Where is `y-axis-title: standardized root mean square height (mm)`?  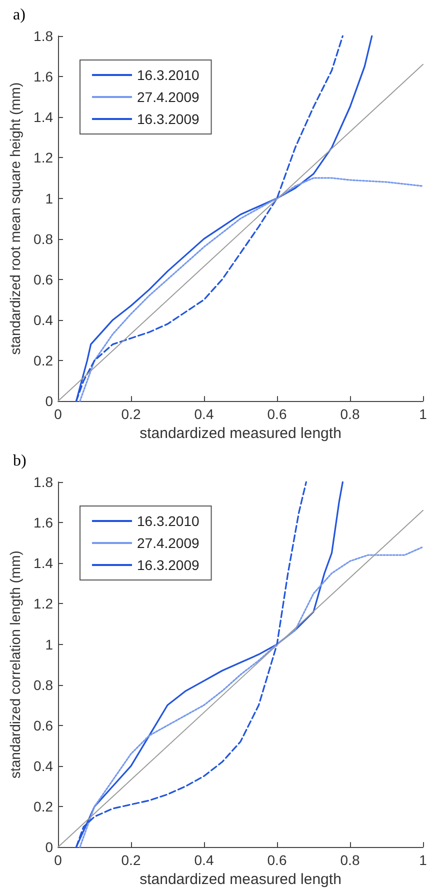 y-axis-title: standardized root mean square height (mm) is located at coordinates (15, 218).